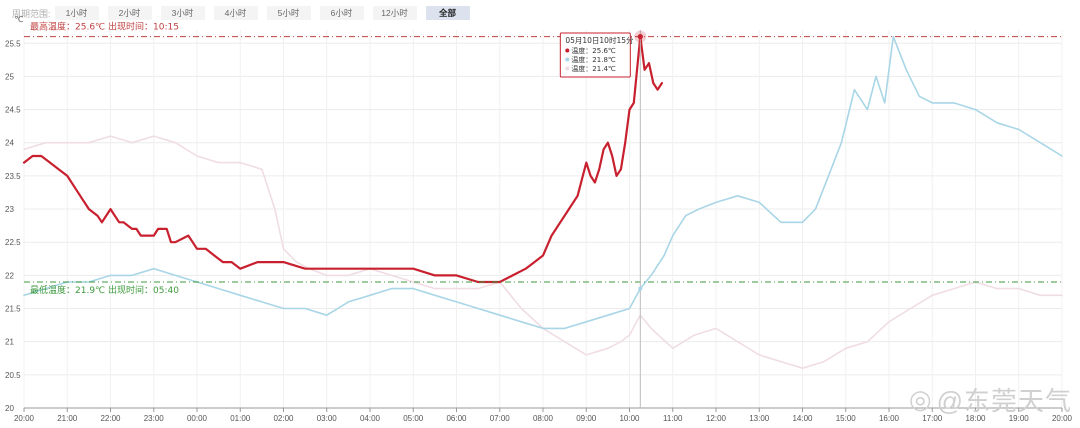  I want to click on x-tick-label: 01:00, so click(240, 418).